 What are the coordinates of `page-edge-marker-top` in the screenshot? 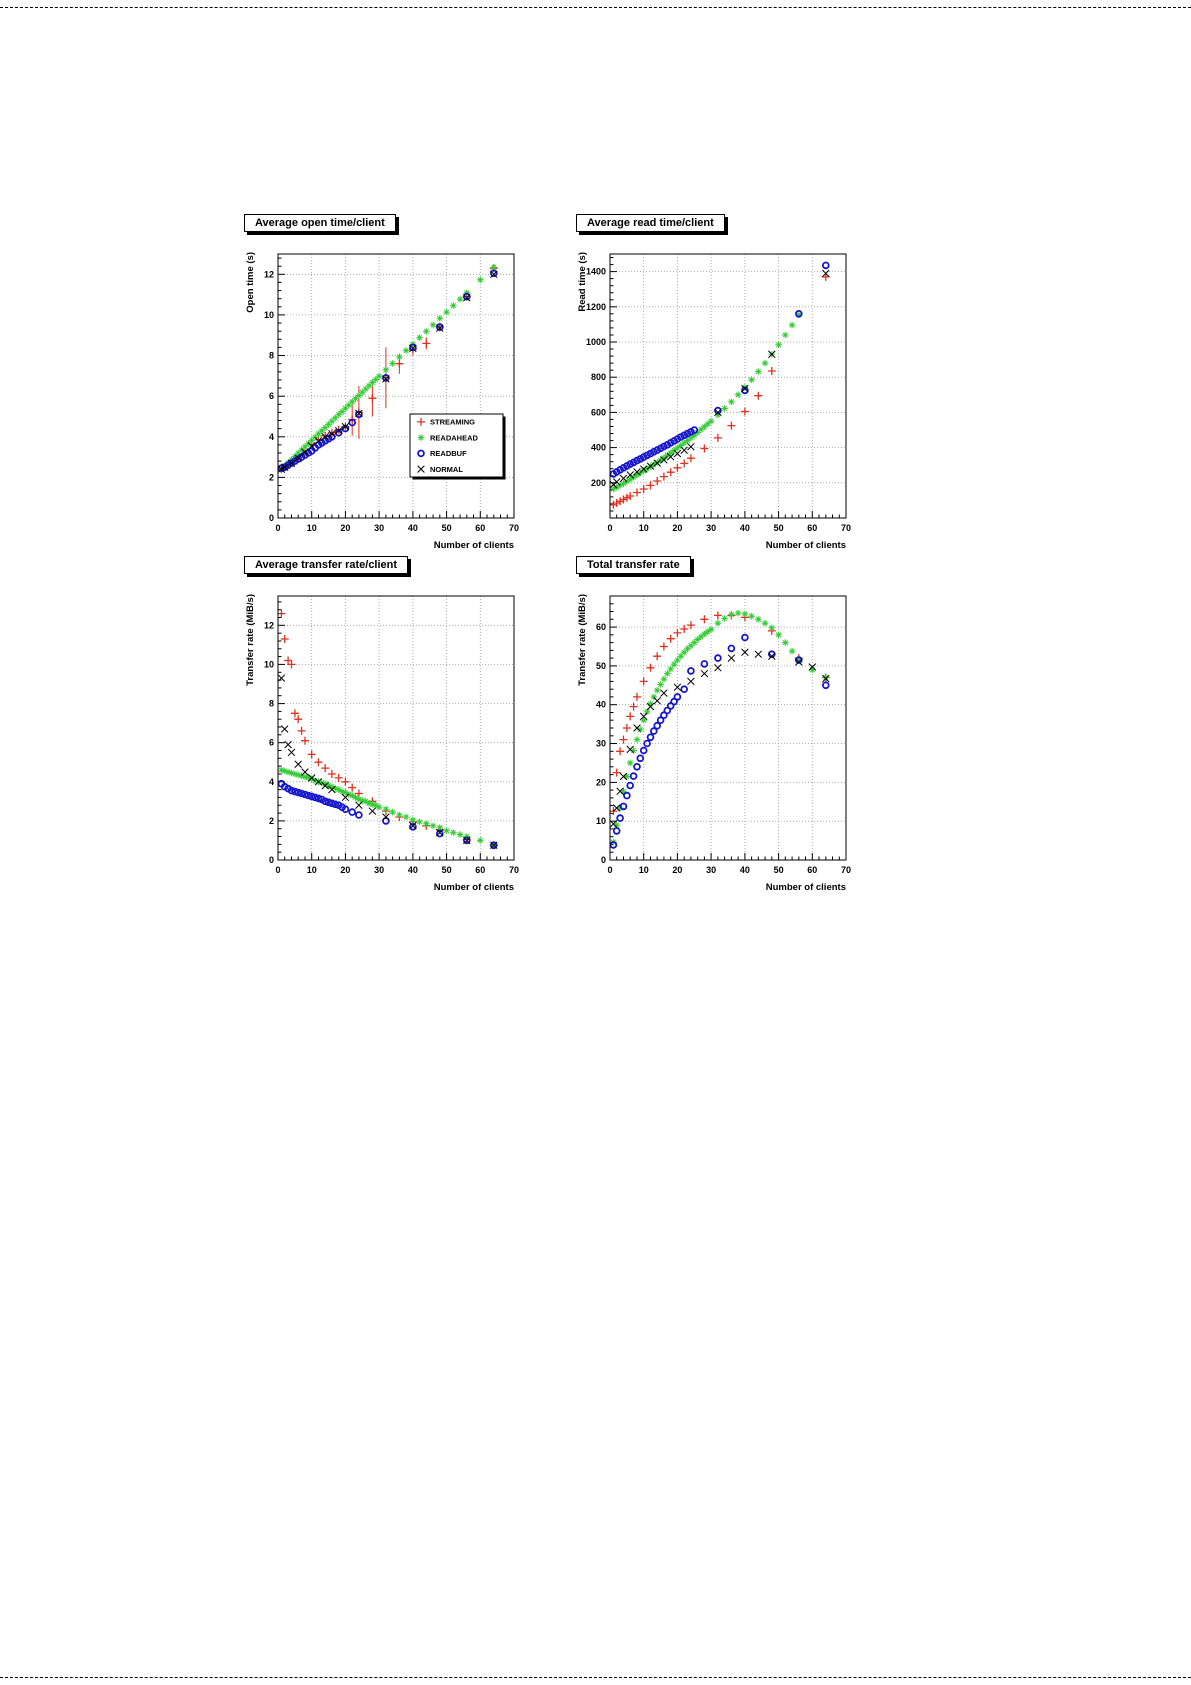 It's located at (595, 7).